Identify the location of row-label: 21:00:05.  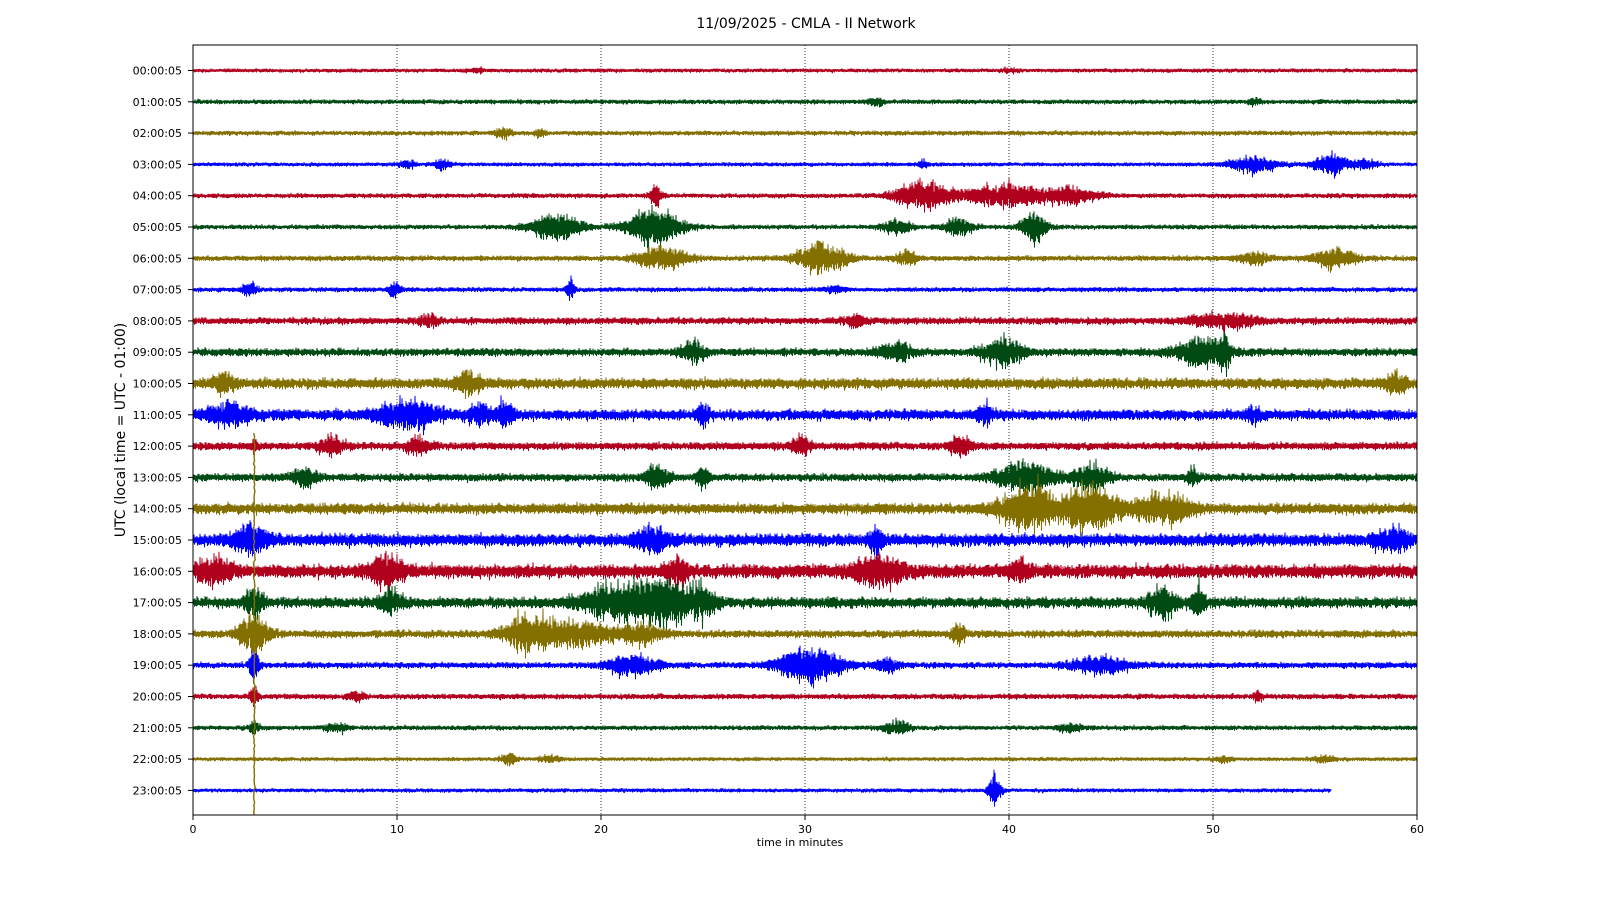
(157, 728).